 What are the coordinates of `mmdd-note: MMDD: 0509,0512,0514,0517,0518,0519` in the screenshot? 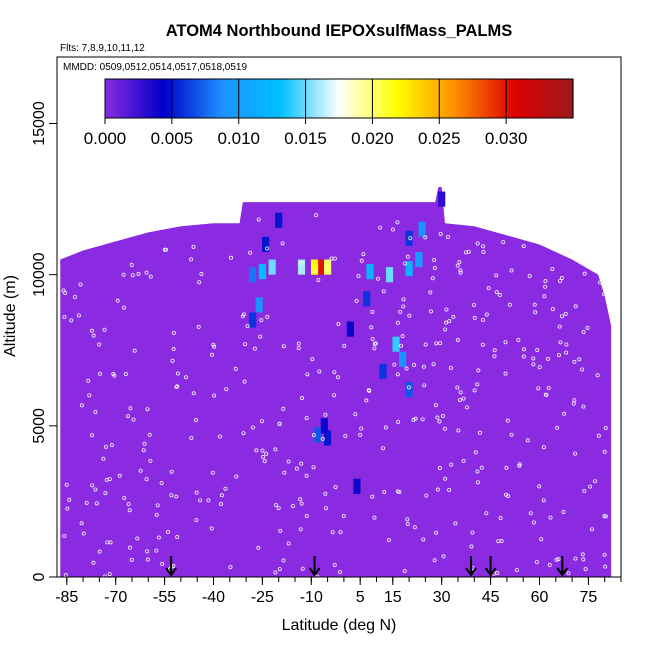 It's located at (155, 67).